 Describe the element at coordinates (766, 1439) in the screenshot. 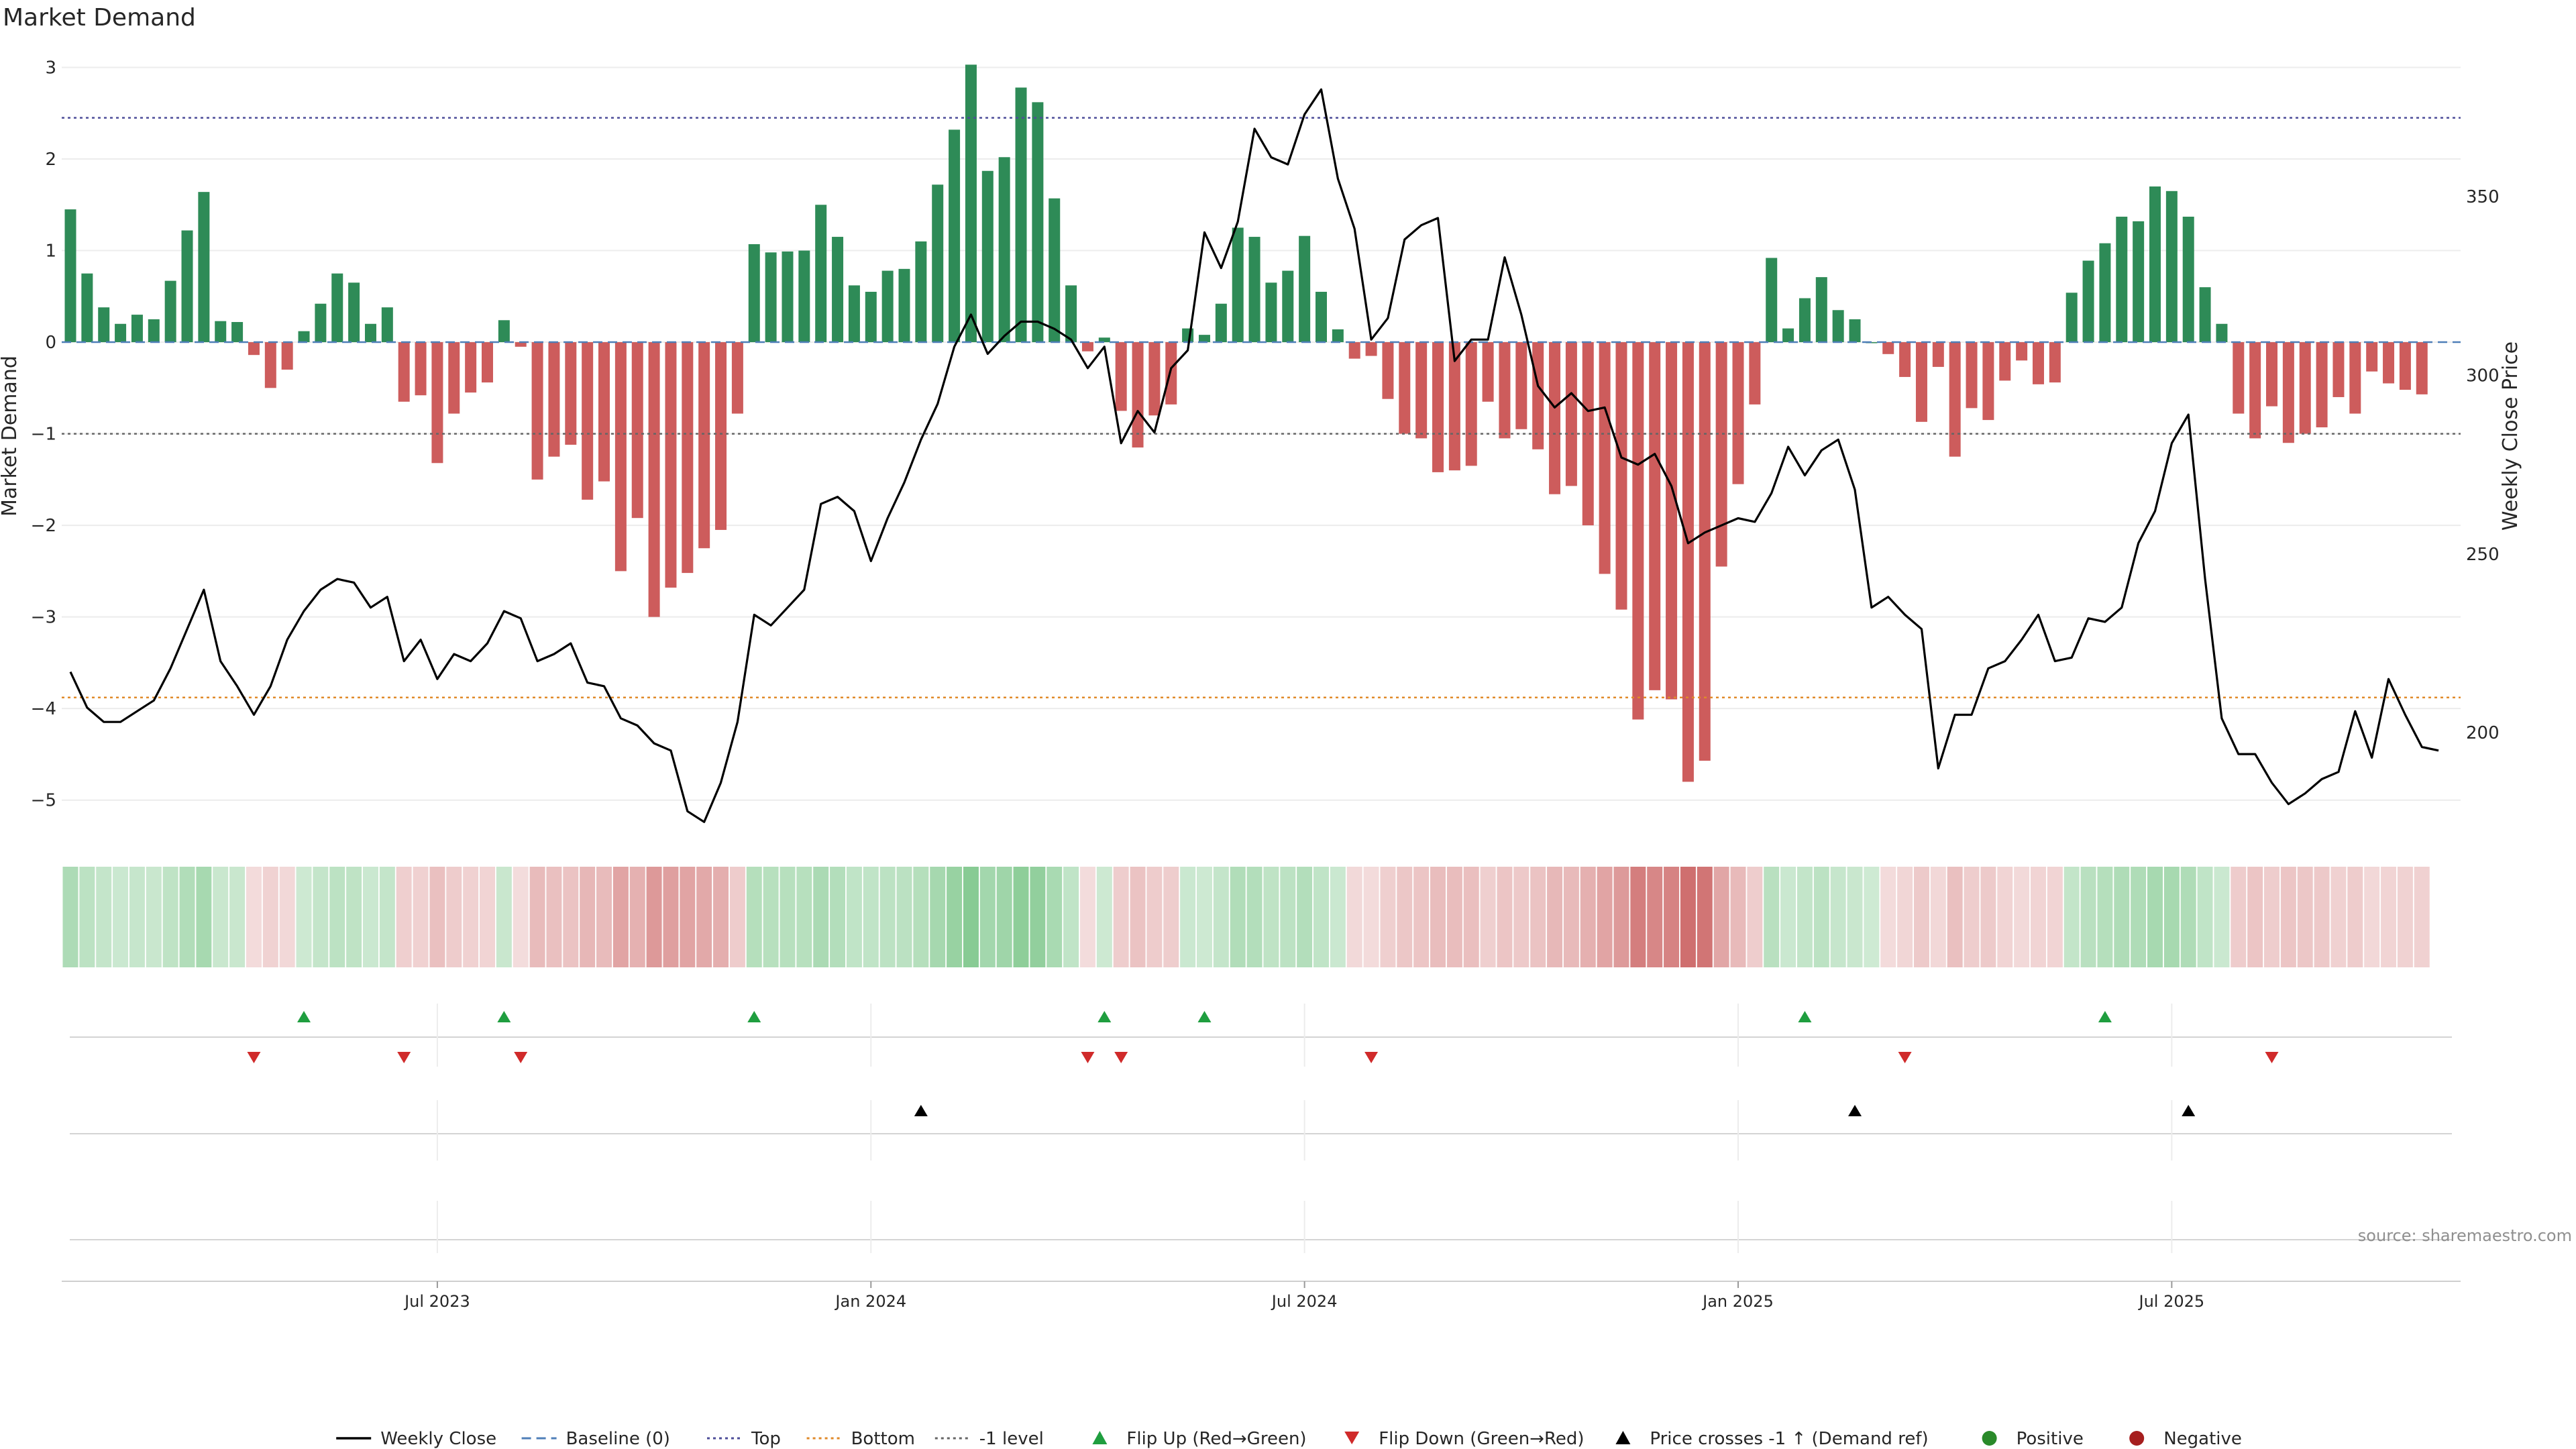

I see `legend-label: Top` at that location.